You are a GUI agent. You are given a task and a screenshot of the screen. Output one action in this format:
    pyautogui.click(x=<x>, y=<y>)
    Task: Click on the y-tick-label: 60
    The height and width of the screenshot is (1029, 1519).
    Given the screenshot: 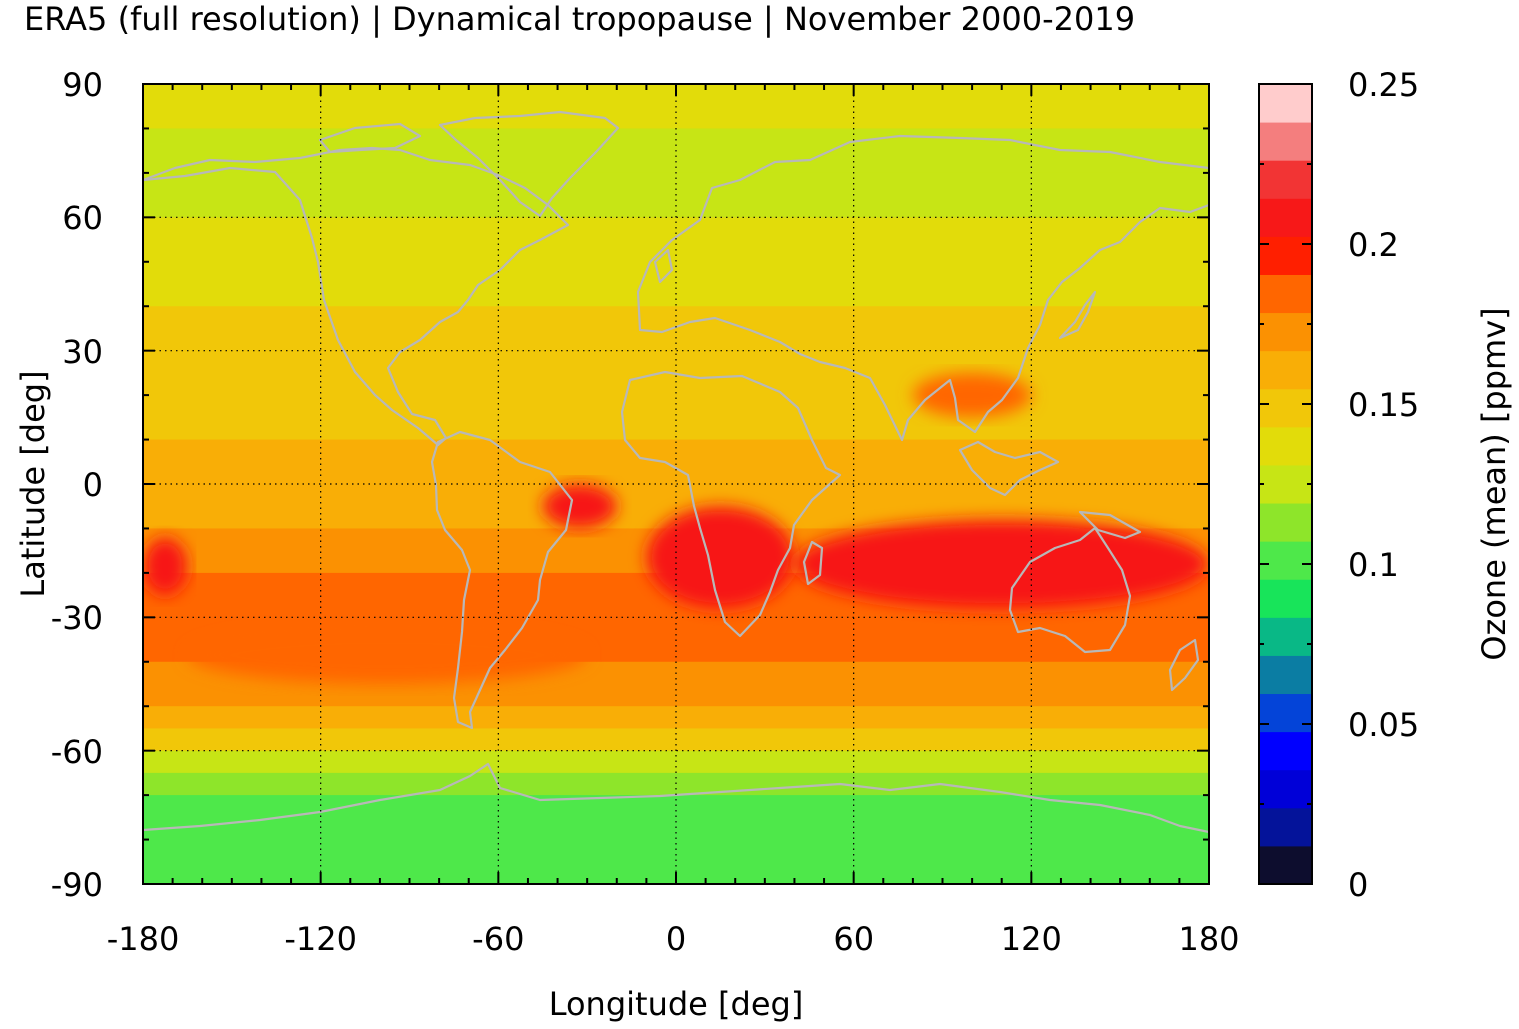 What is the action you would take?
    pyautogui.click(x=82, y=218)
    